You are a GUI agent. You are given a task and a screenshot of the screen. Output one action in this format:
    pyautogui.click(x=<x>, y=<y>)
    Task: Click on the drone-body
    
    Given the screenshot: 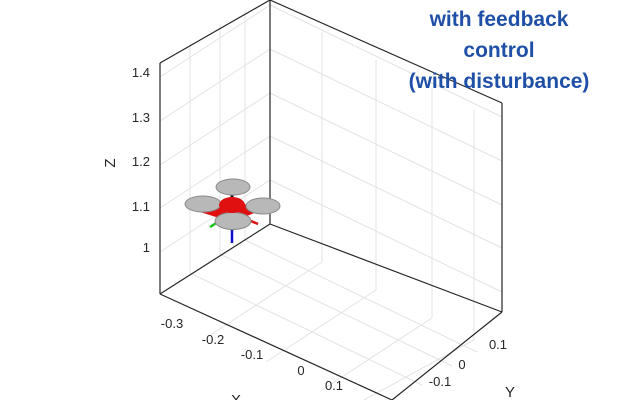 What is the action you would take?
    pyautogui.click(x=232, y=205)
    